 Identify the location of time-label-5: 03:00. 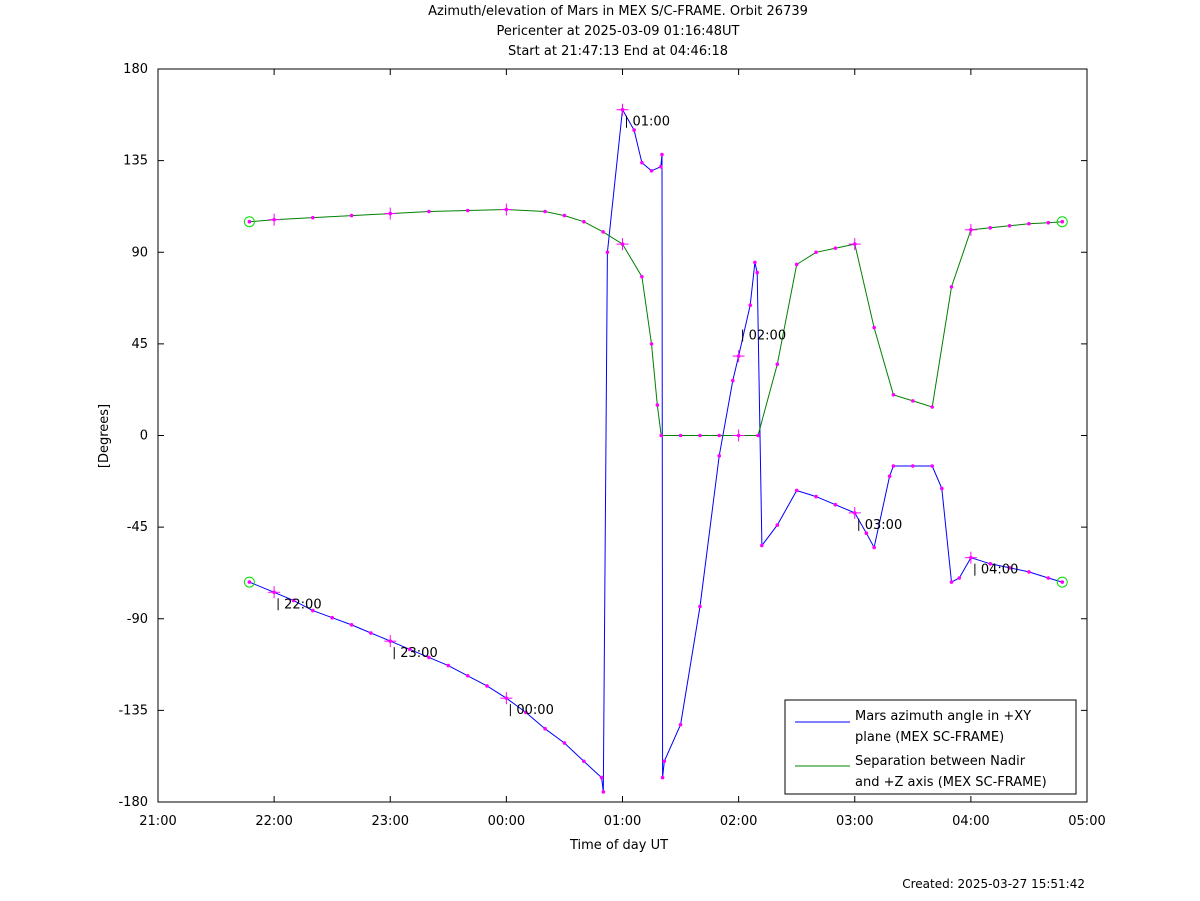
(883, 525).